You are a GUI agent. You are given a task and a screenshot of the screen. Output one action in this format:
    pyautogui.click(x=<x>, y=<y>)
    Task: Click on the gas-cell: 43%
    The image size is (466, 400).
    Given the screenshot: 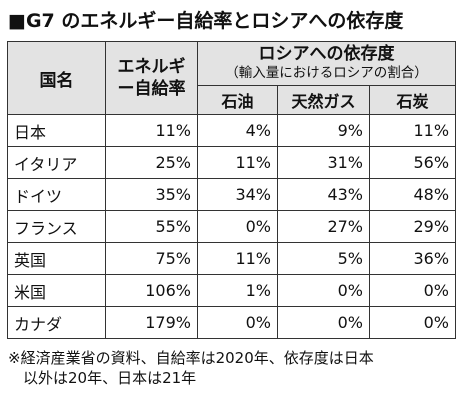 What is the action you would take?
    pyautogui.click(x=323, y=194)
    